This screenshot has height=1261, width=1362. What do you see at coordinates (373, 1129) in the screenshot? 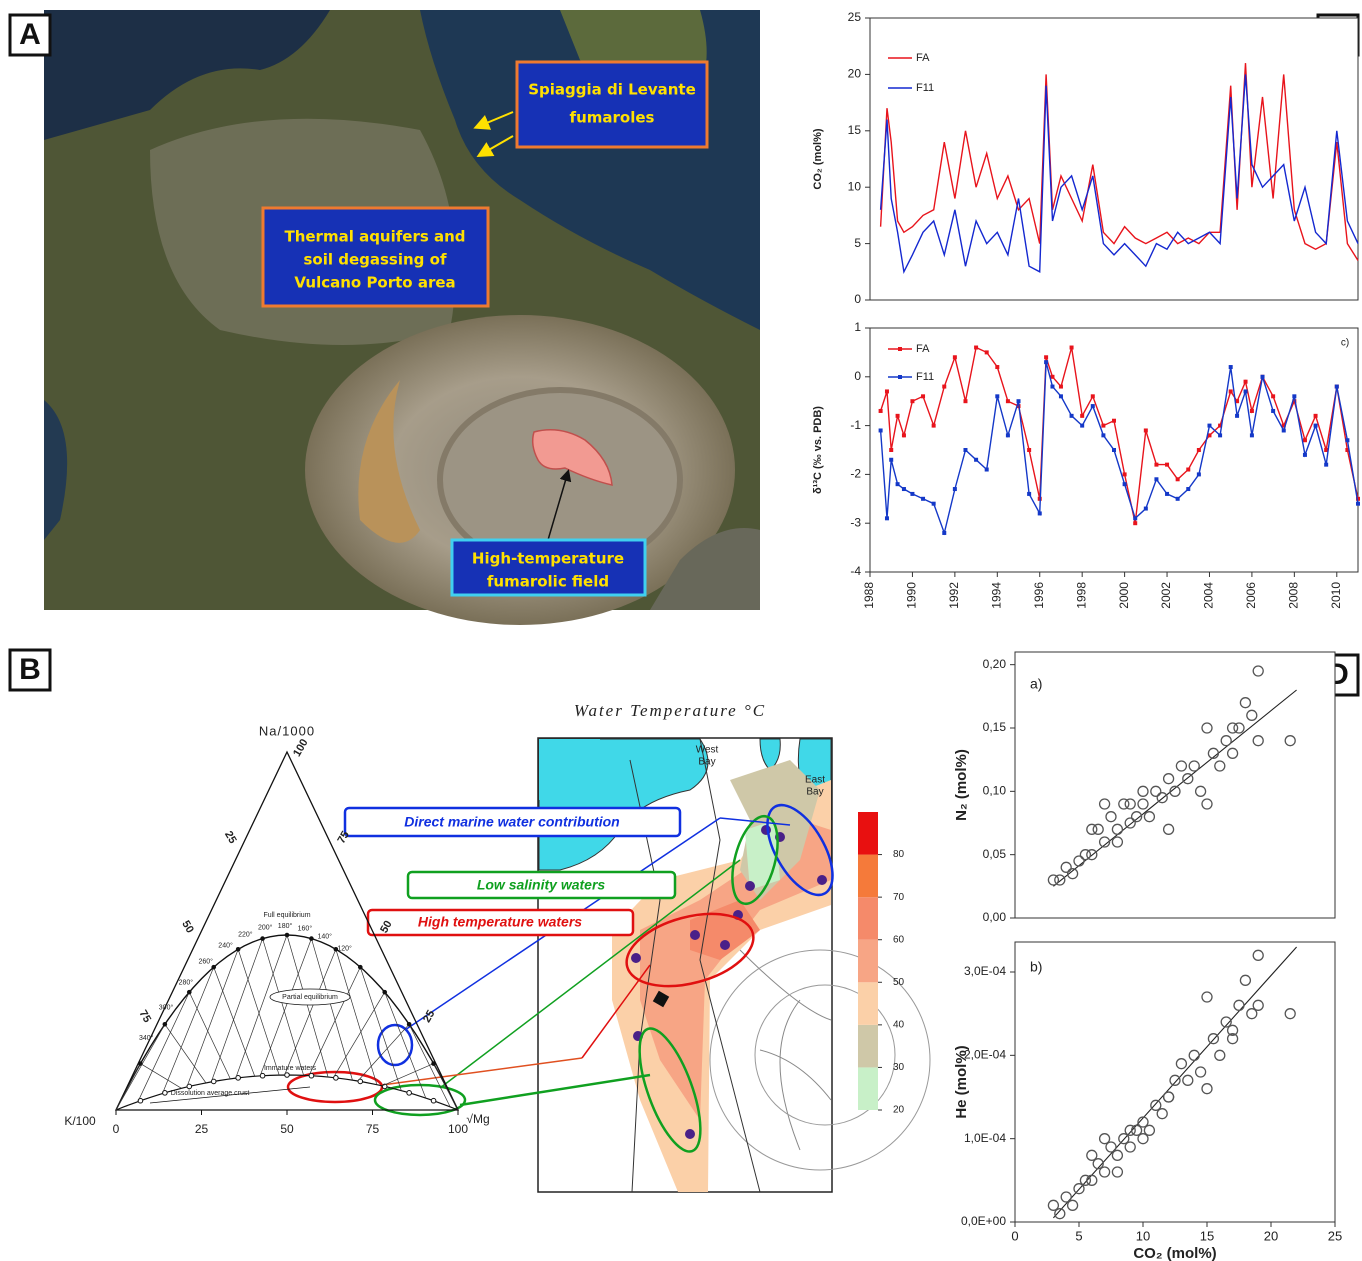
I see `tick-label: 75` at bounding box center [373, 1129].